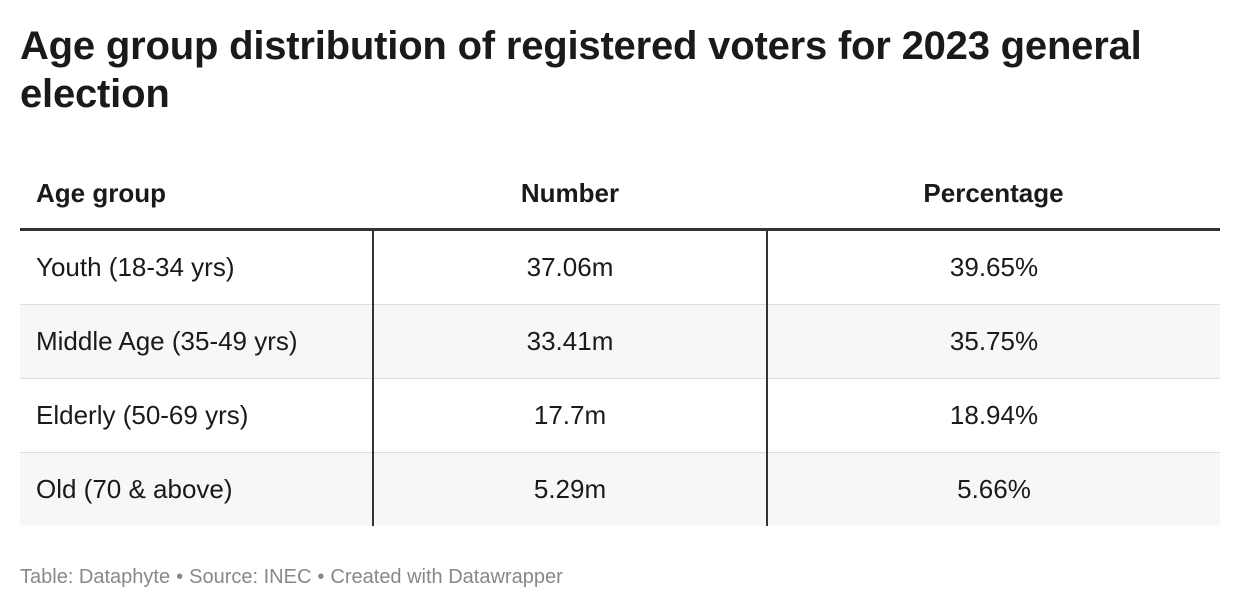 This screenshot has height=612, width=1240. What do you see at coordinates (993, 267) in the screenshot?
I see `cell-percentage: 39.65%` at bounding box center [993, 267].